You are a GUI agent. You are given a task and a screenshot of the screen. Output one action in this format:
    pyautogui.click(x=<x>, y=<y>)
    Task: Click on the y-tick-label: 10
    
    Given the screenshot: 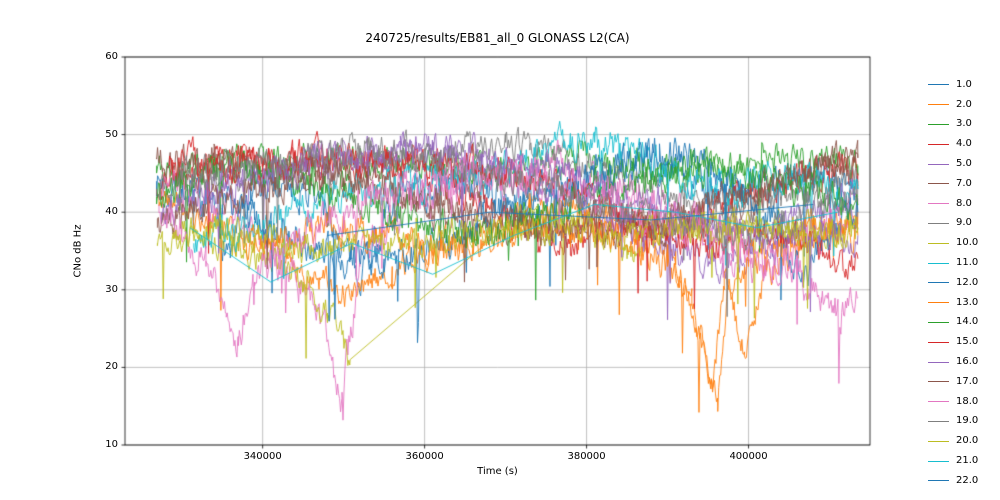 What is the action you would take?
    pyautogui.click(x=111, y=444)
    